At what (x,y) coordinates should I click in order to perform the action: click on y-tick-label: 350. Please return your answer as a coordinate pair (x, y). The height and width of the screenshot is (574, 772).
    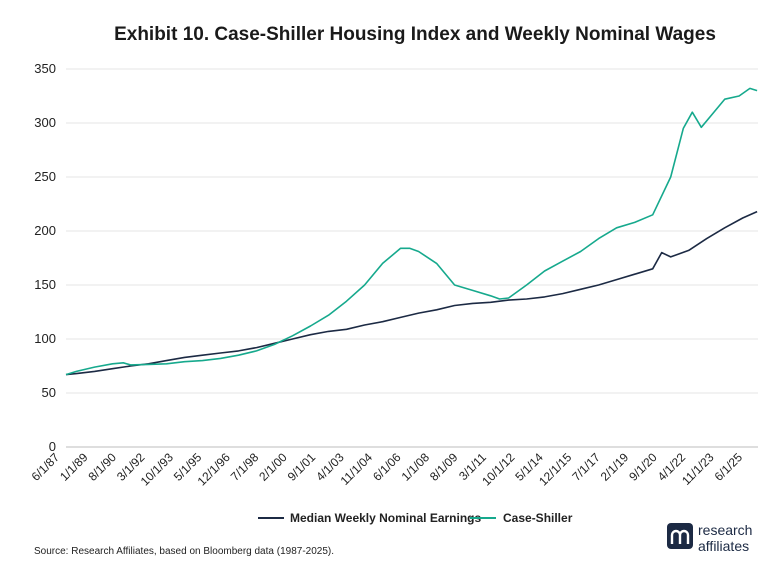
    Looking at the image, I should click on (45, 68).